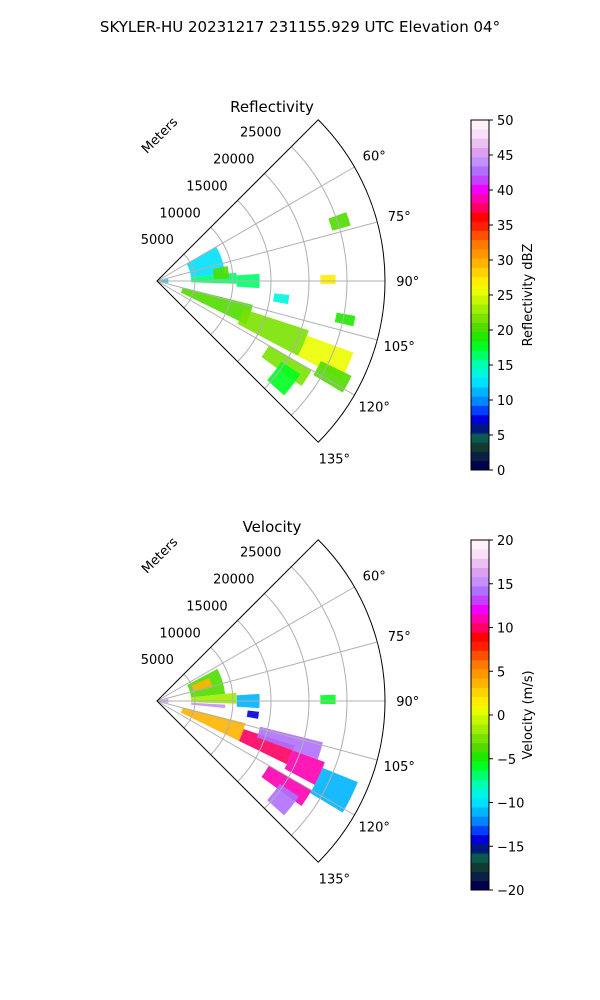 This screenshot has width=600, height=1000. I want to click on reflectivity-sector-frame, so click(271, 281).